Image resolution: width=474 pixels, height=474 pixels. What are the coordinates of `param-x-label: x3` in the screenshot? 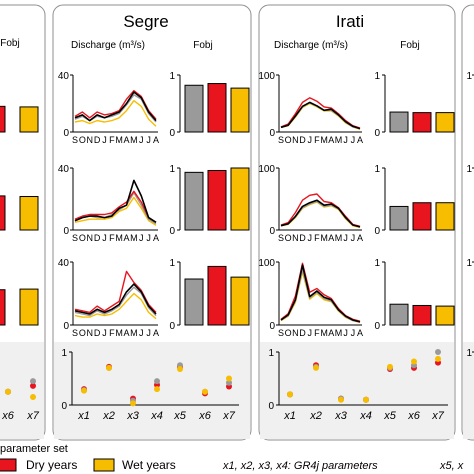 It's located at (341, 416).